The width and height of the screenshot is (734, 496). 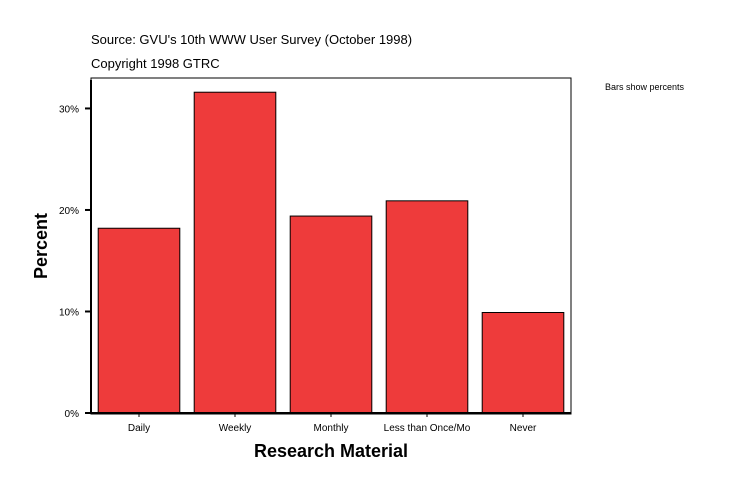 I want to click on y-tick-label: 0%, so click(x=72, y=414).